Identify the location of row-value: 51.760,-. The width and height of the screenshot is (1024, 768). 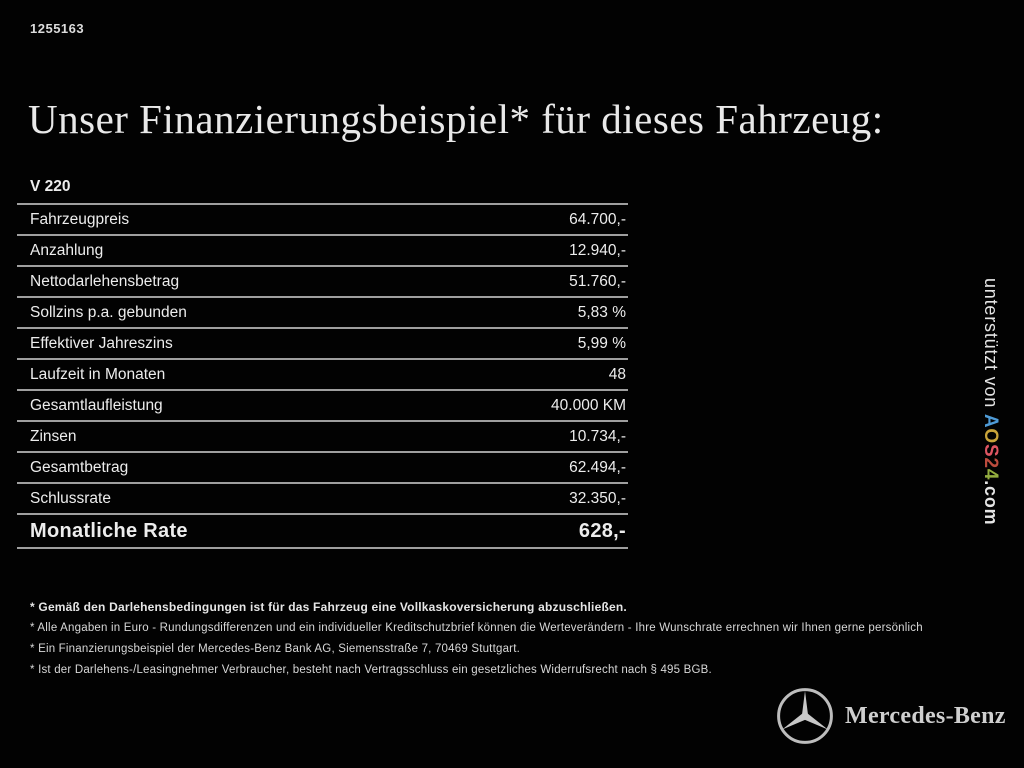
(597, 281).